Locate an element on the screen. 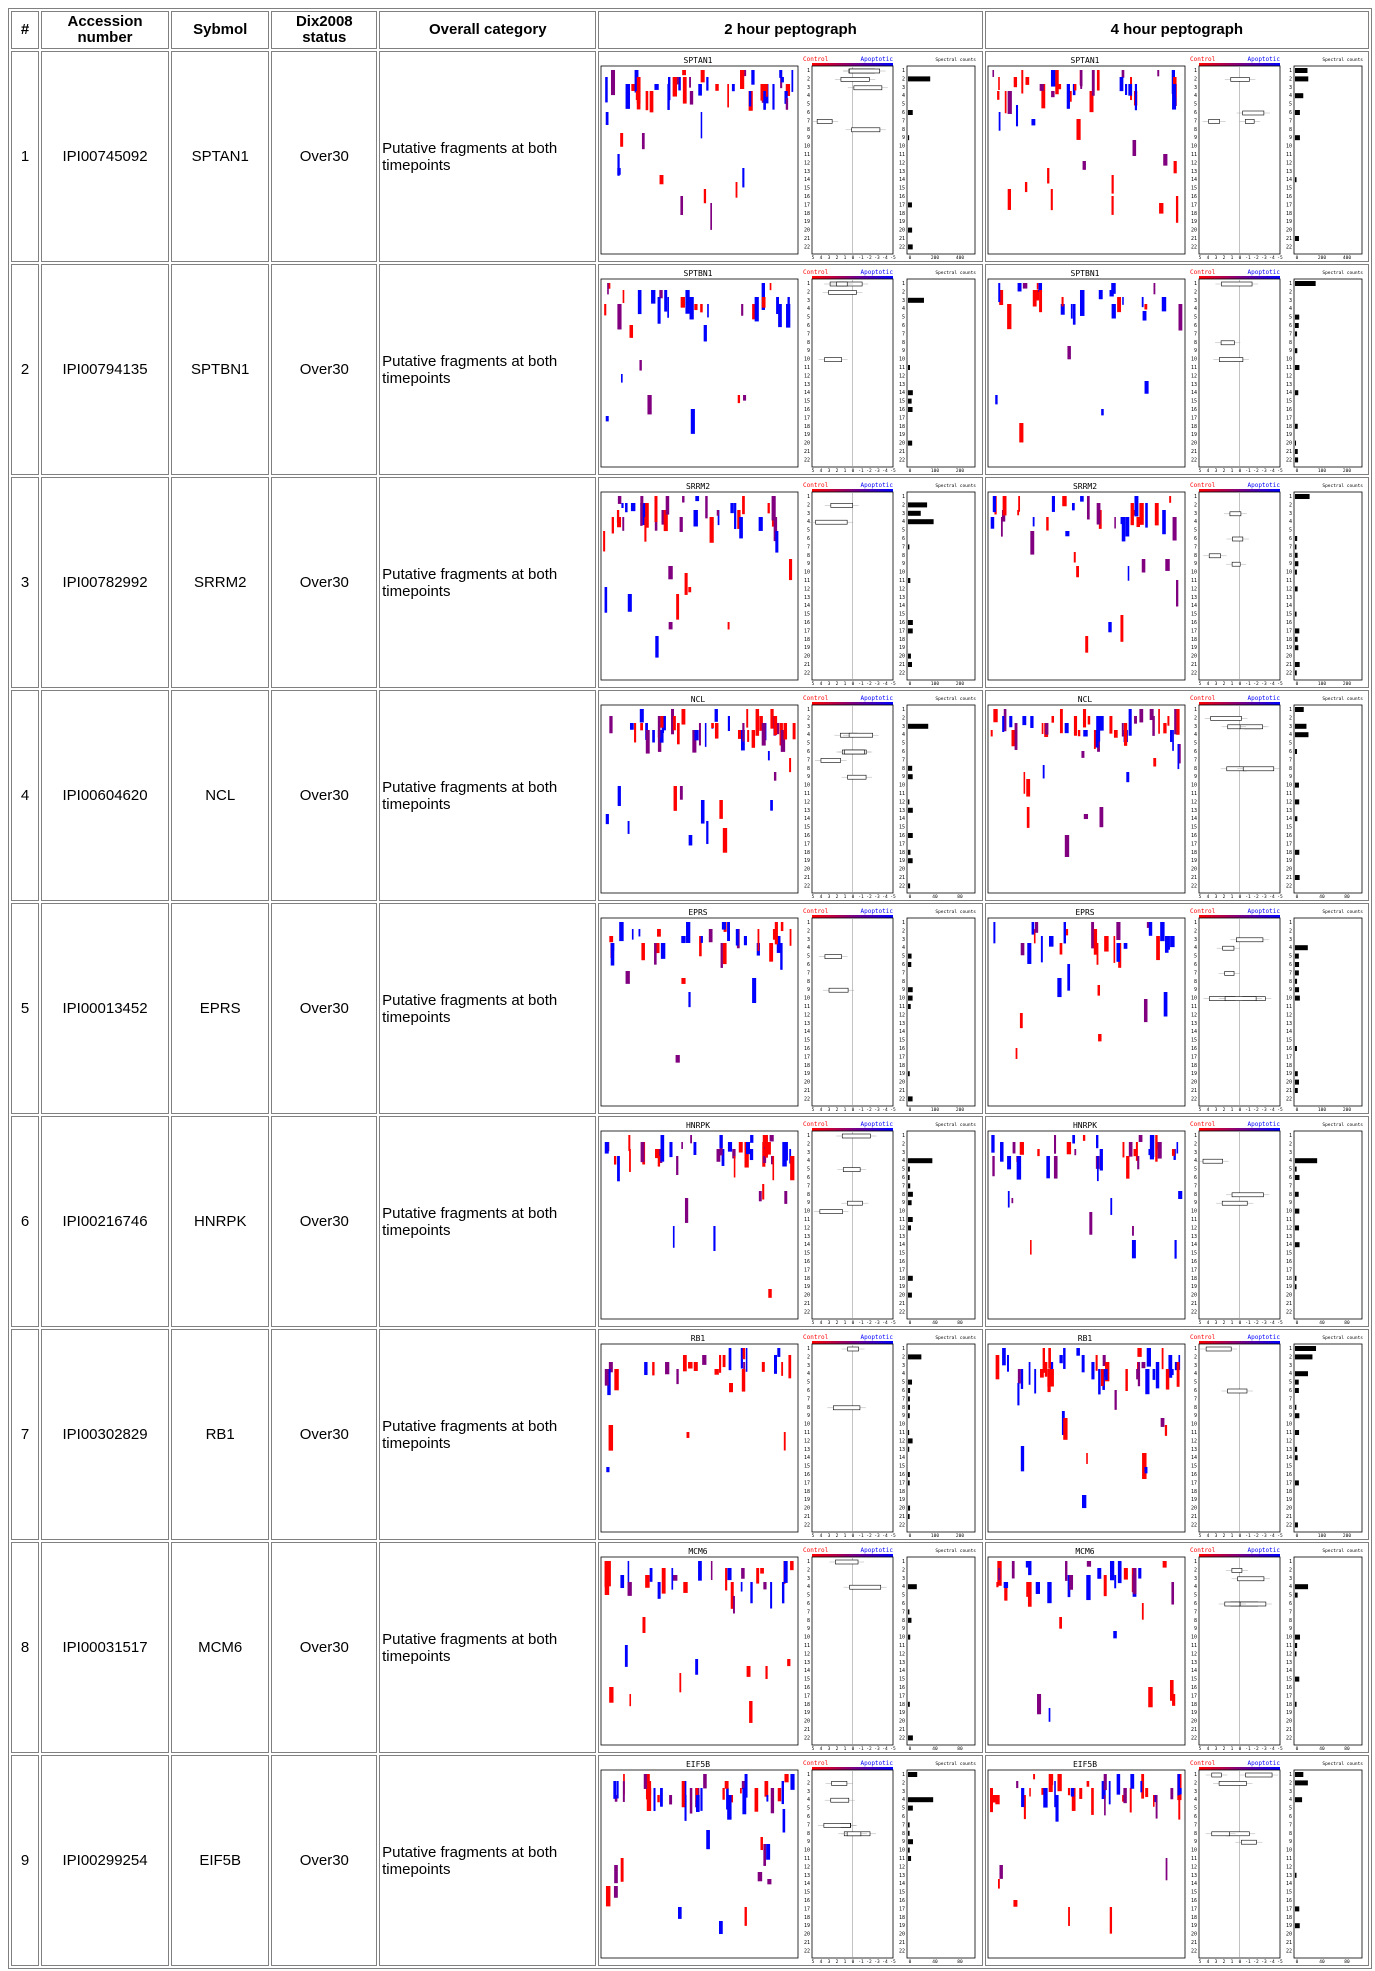  spectral-counts-label: Spectral counts is located at coordinates (1342, 273).